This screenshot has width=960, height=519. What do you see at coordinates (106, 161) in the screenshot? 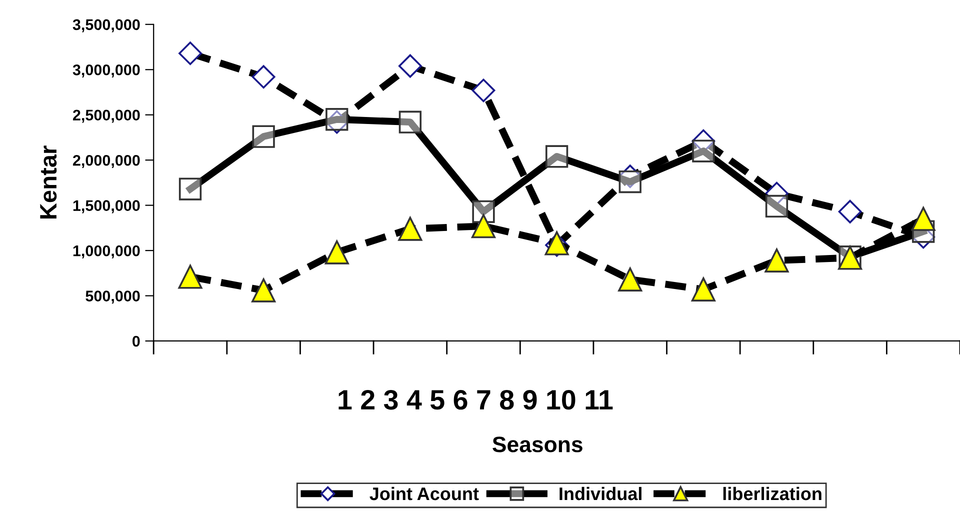
I see `y-tick-label: 2,000,000` at bounding box center [106, 161].